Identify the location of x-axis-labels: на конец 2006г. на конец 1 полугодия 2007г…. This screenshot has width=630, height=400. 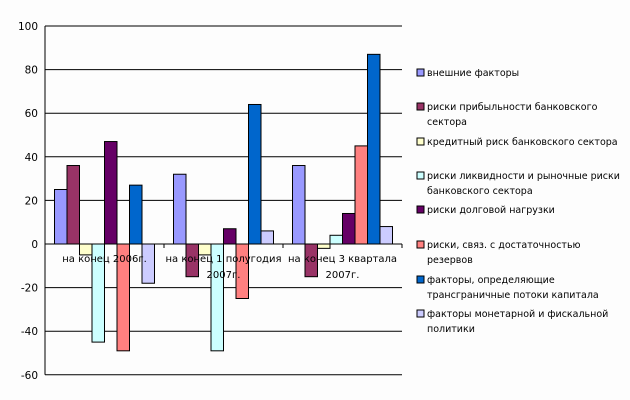
(229, 267).